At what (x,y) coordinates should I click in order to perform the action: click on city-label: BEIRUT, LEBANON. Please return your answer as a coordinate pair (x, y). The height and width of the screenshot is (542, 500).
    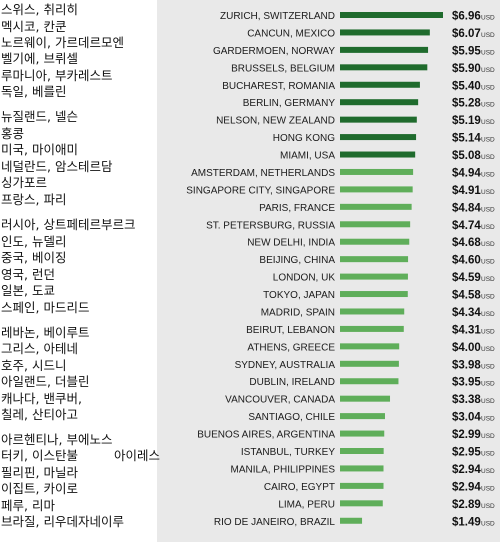
    Looking at the image, I should click on (290, 330).